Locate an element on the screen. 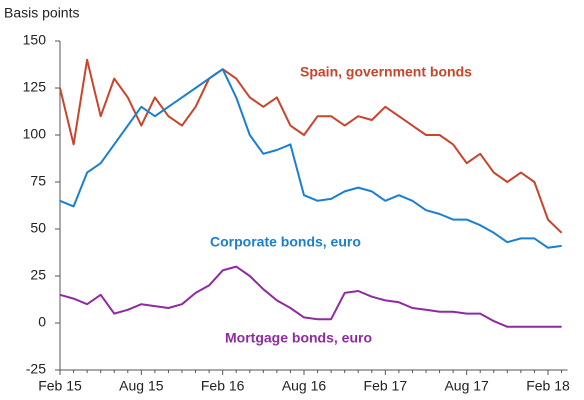 Image resolution: width=584 pixels, height=400 pixels. series-label: Mortgage bonds, euro is located at coordinates (298, 338).